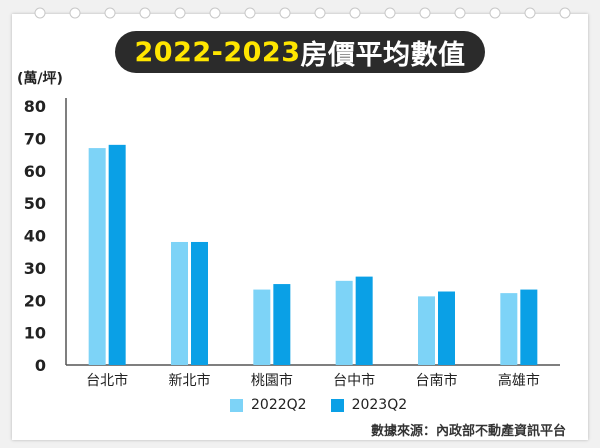 This screenshot has width=600, height=448. What do you see at coordinates (379, 405) in the screenshot?
I see `legend-label-2023: 2023Q2` at bounding box center [379, 405].